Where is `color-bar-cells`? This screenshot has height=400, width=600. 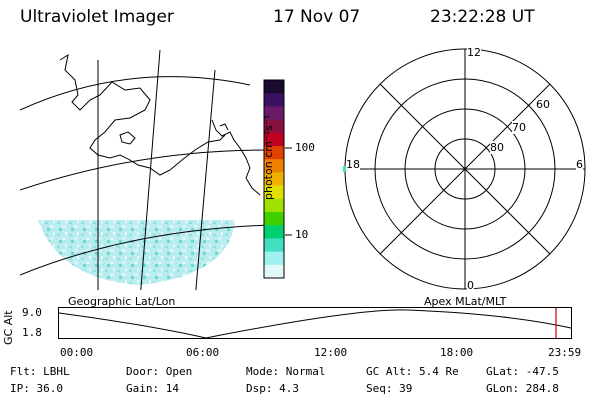 color-bar-cells is located at coordinates (274, 179).